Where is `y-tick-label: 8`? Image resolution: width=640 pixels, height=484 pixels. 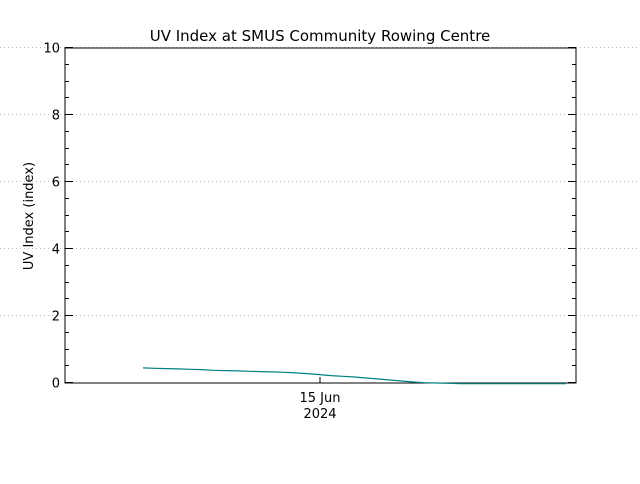 y-tick-label: 8 is located at coordinates (56, 116).